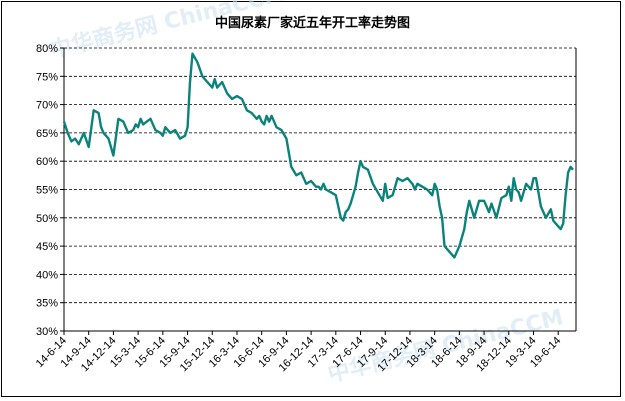 This screenshot has height=401, width=625. I want to click on y-tick-label: 70%, so click(47, 106).